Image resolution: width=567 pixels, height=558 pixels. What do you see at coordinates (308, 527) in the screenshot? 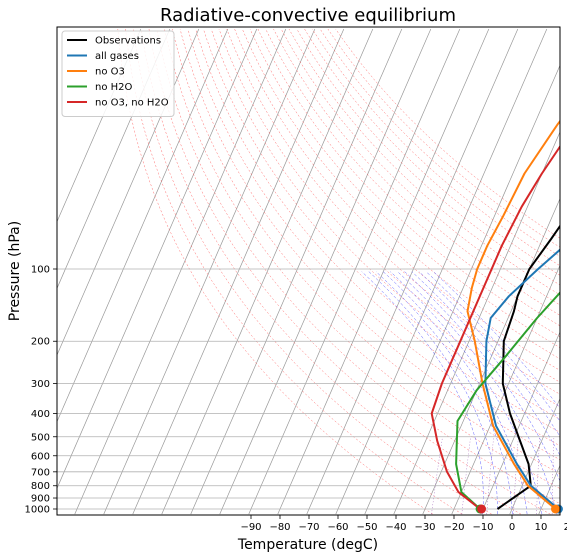
I see `x-tick-label: −70` at bounding box center [308, 527].